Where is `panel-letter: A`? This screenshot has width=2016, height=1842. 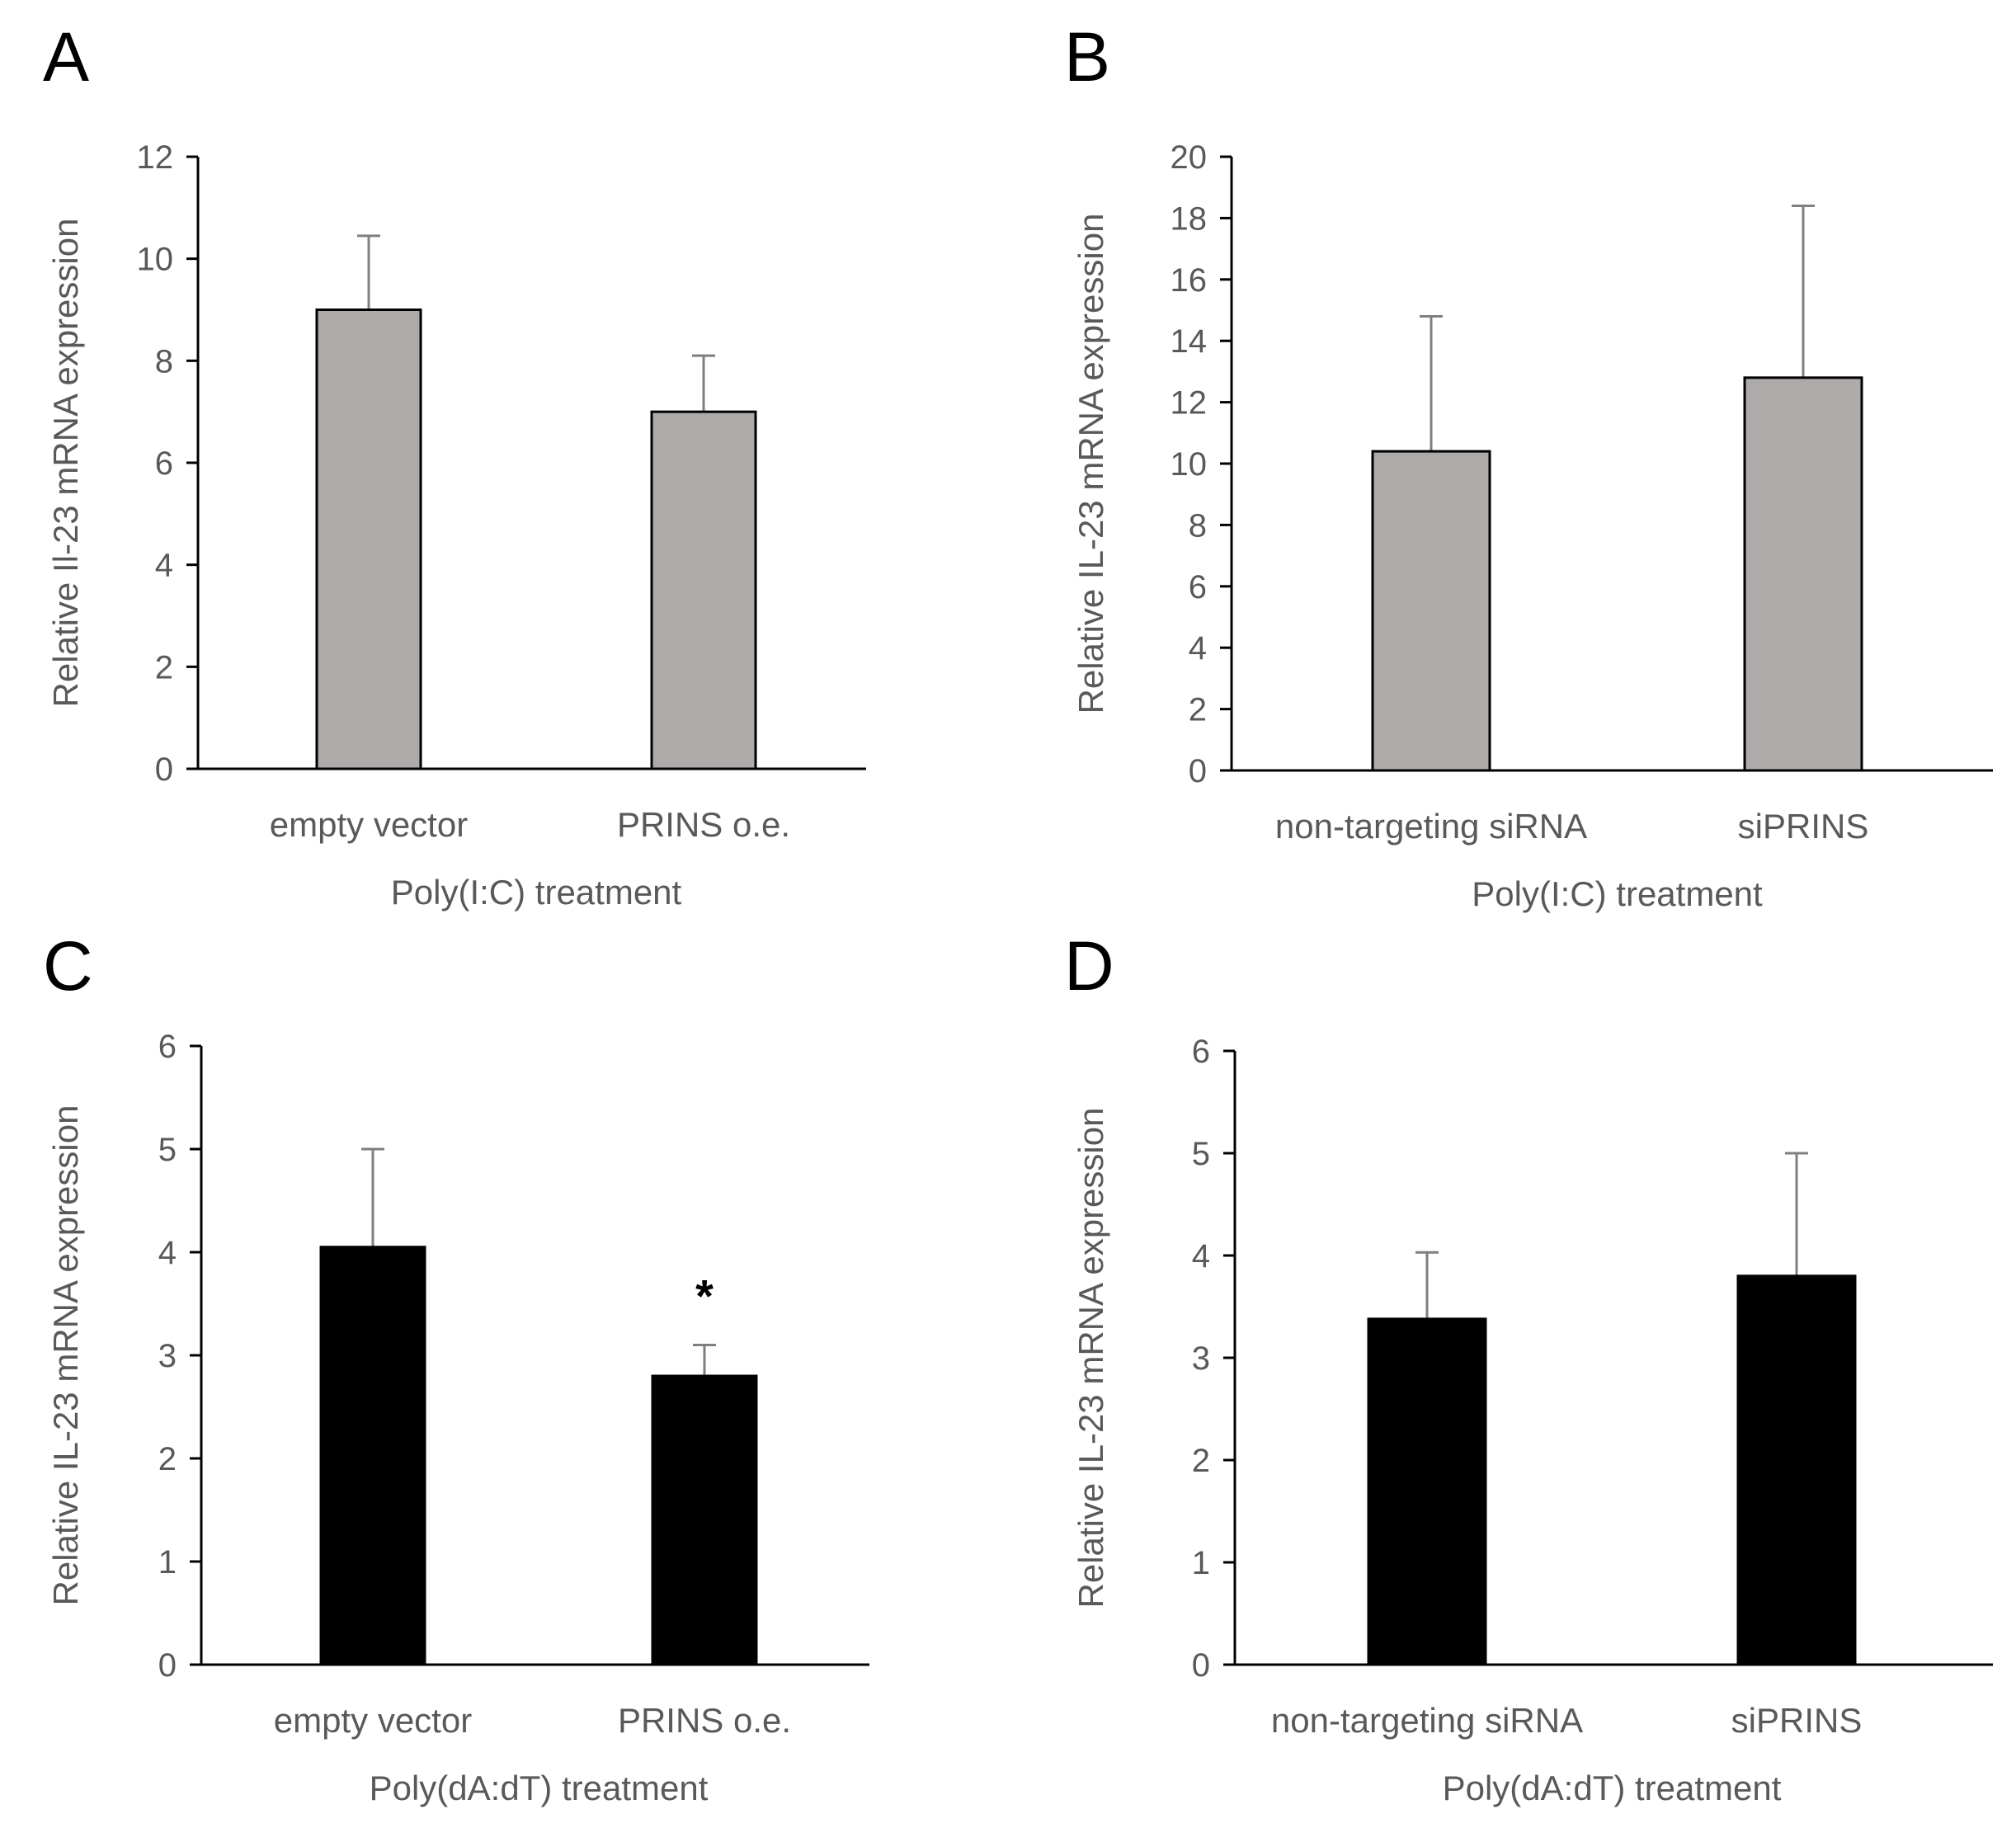
panel-letter: A is located at coordinates (66, 57).